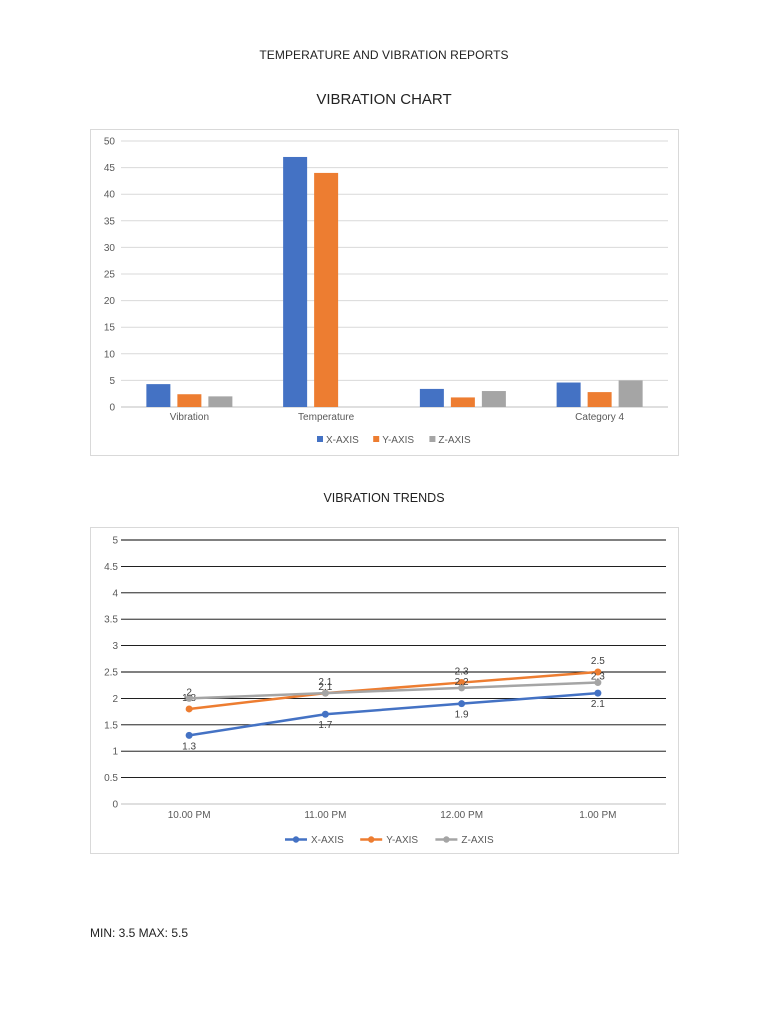 This screenshot has width=768, height=1024. I want to click on data-label: 2, so click(189, 692).